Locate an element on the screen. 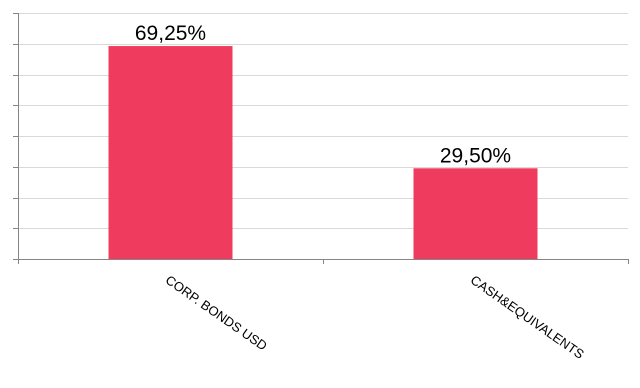 Image resolution: width=640 pixels, height=388 pixels. category-label-0: CORP. BONDS USD is located at coordinates (216, 312).